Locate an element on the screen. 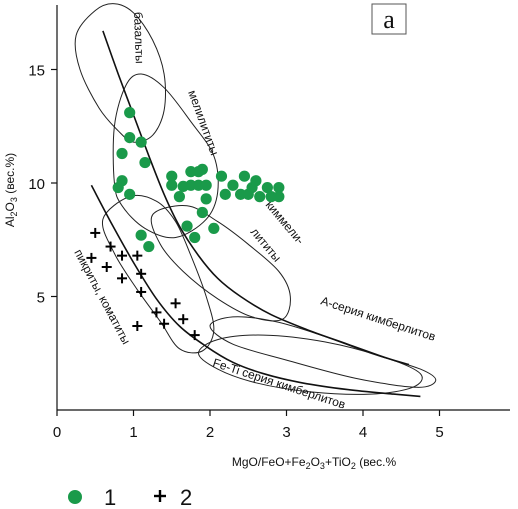  x-tick-label: 2 is located at coordinates (210, 432).